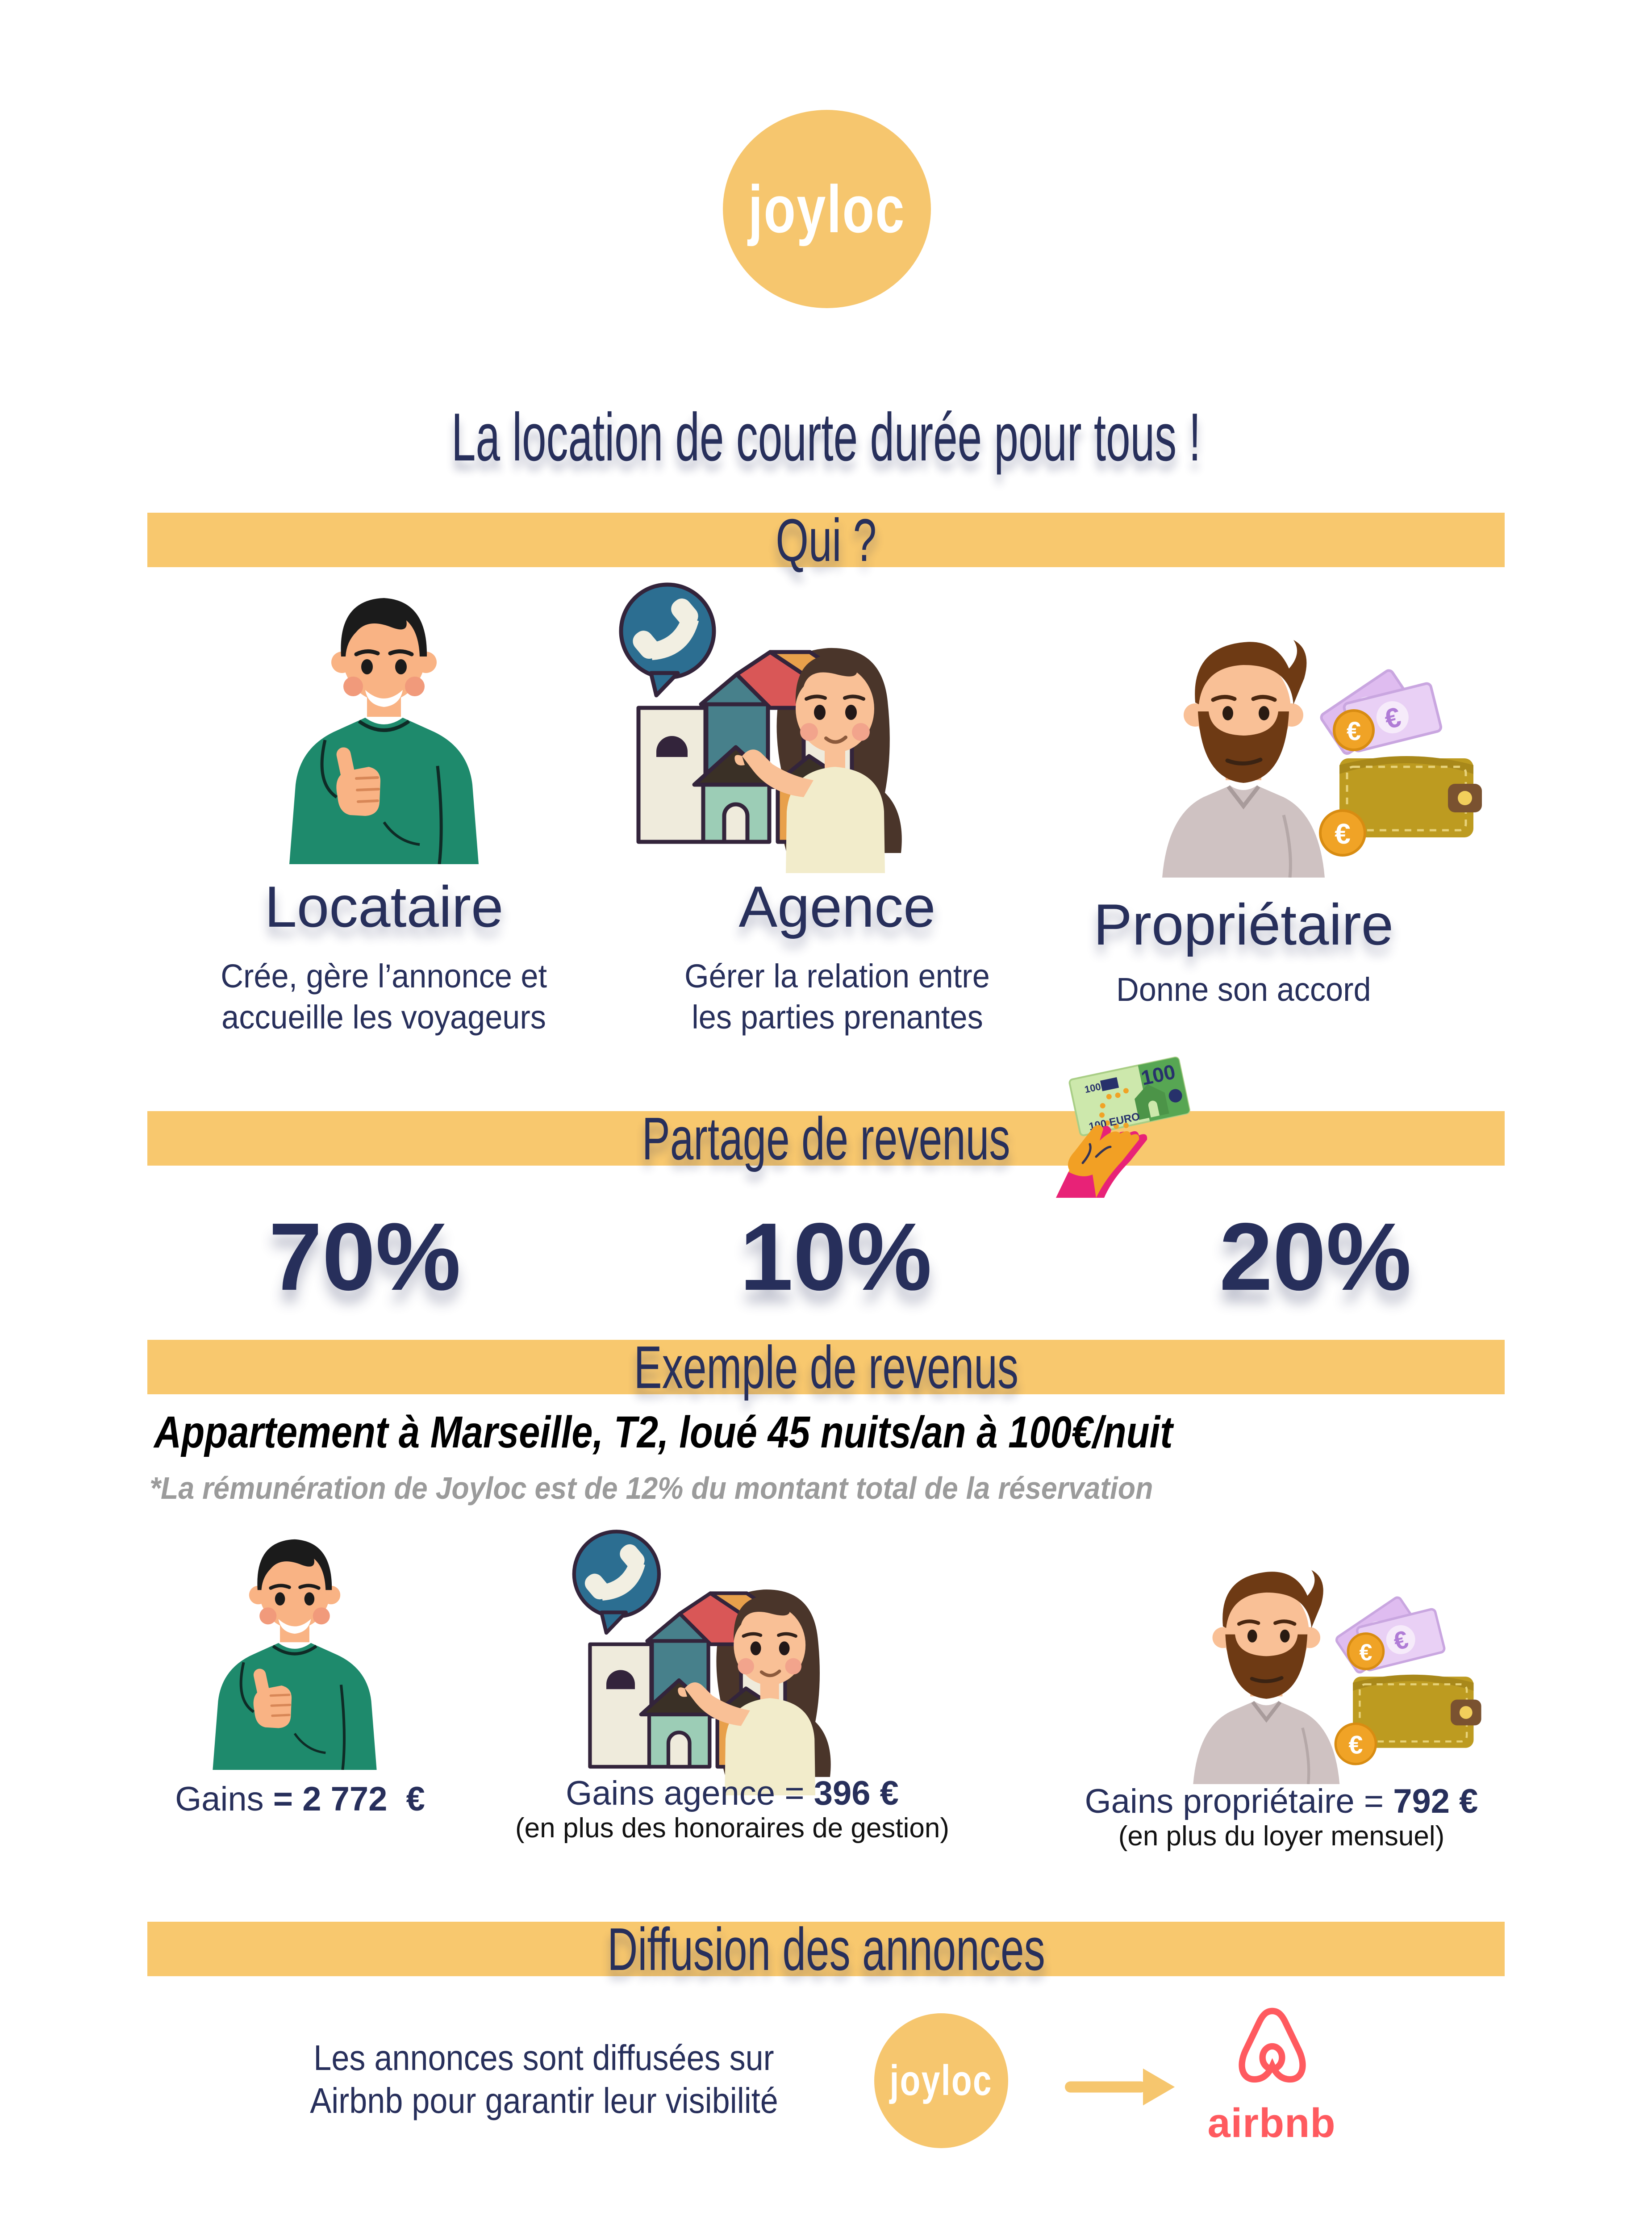 Image resolution: width=1652 pixels, height=2233 pixels. What do you see at coordinates (732, 1793) in the screenshot?
I see `gains-agence: Gains agence = 396 €` at bounding box center [732, 1793].